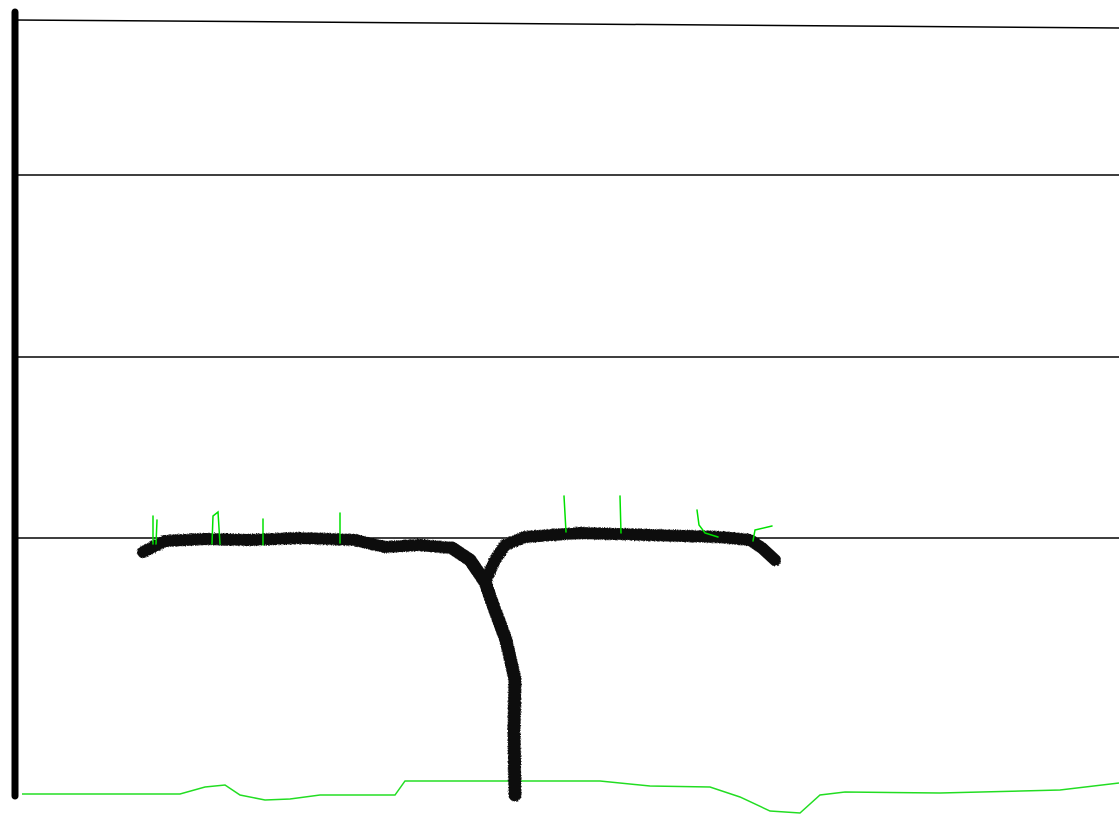  Describe the element at coordinates (297, 545) in the screenshot. I see `vine-left-cordon` at that location.